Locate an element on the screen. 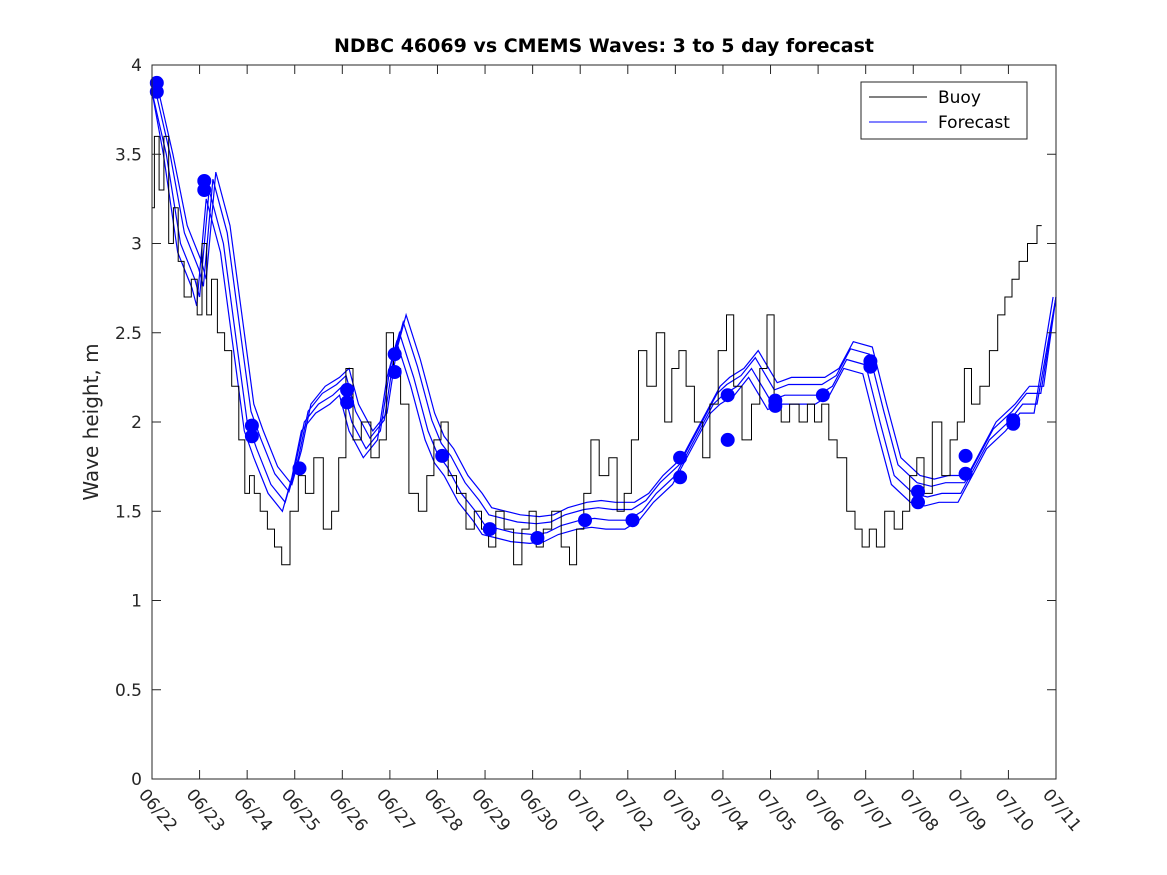 This screenshot has height=875, width=1167. x-tick-label: 06/25 is located at coordinates (300, 810).